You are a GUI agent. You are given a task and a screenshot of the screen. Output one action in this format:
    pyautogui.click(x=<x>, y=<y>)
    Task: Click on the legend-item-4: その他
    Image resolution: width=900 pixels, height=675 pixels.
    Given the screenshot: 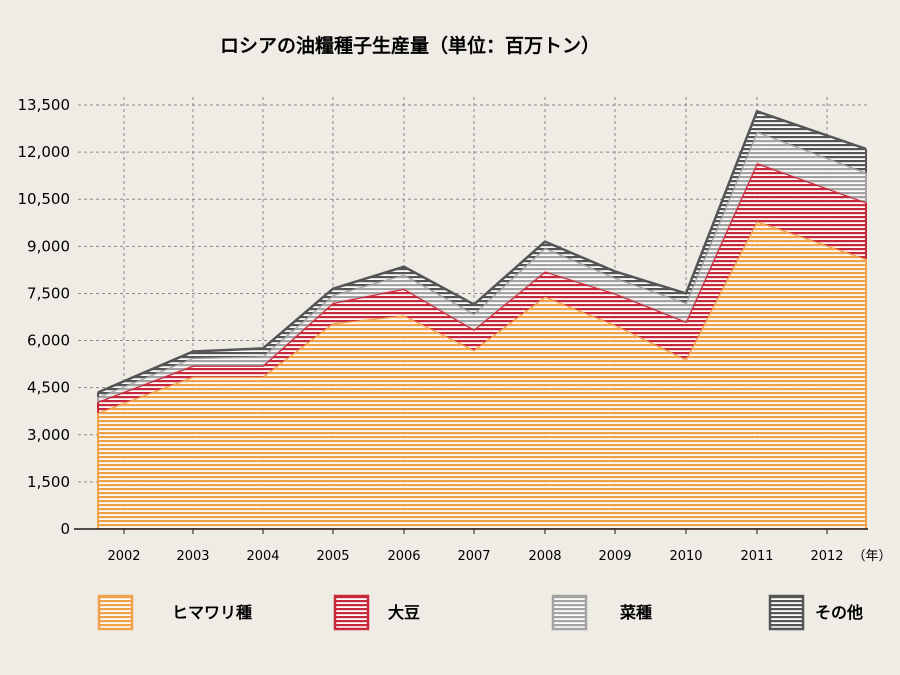 What is the action you would take?
    pyautogui.click(x=815, y=612)
    